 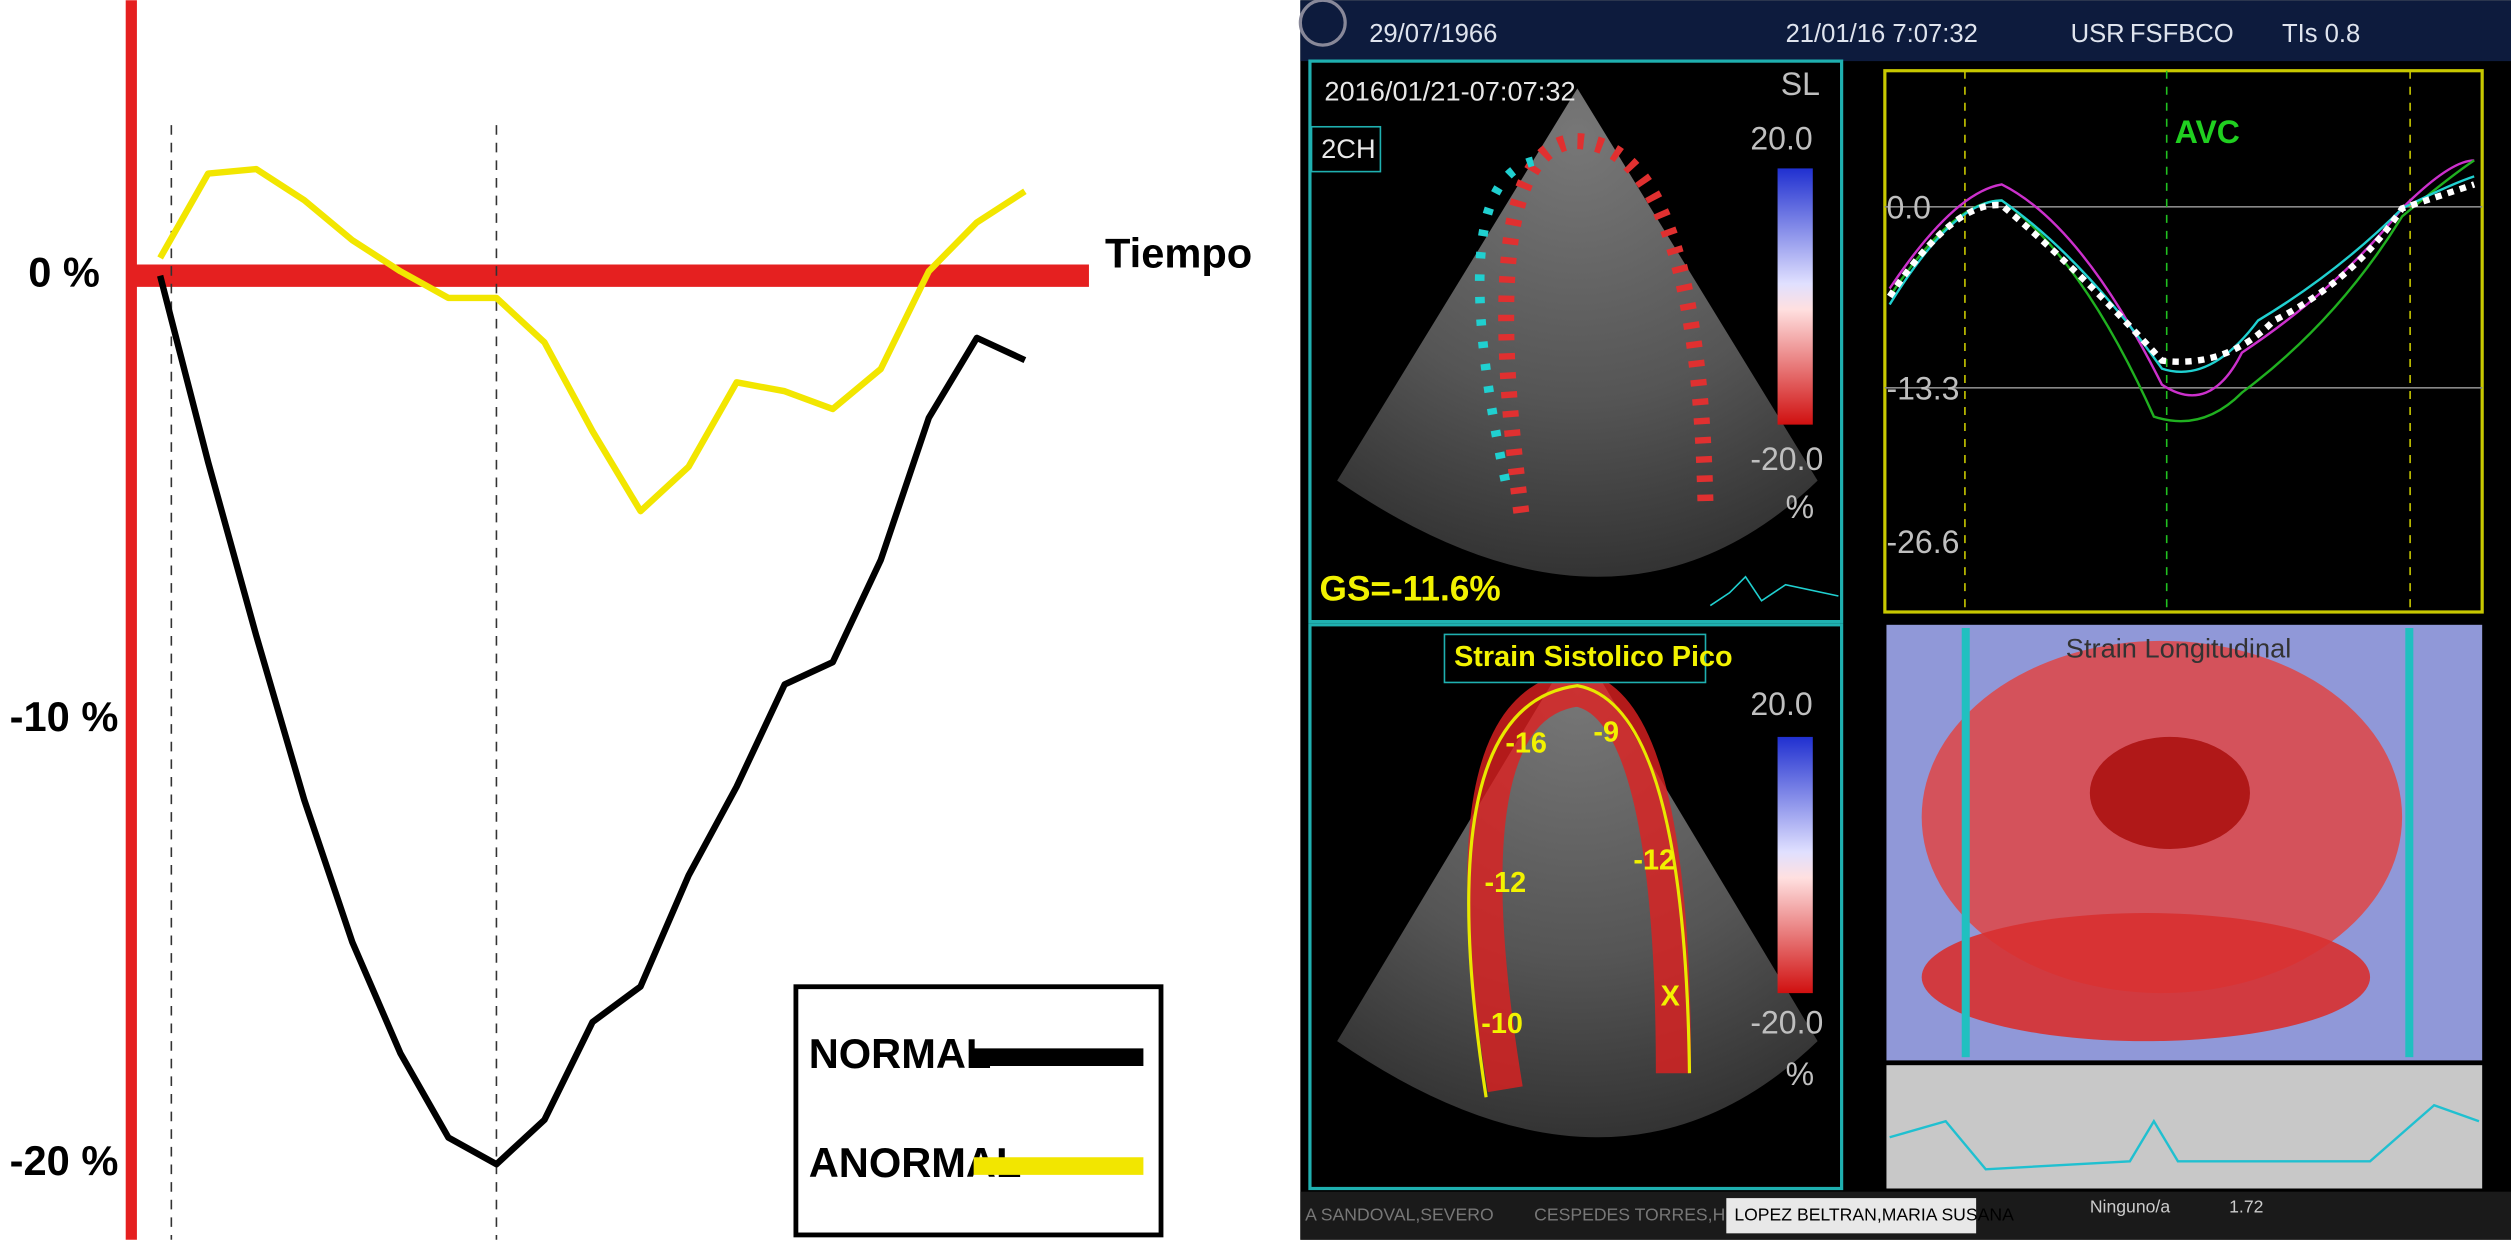 I want to click on view: 2CH, so click(x=1348, y=148).